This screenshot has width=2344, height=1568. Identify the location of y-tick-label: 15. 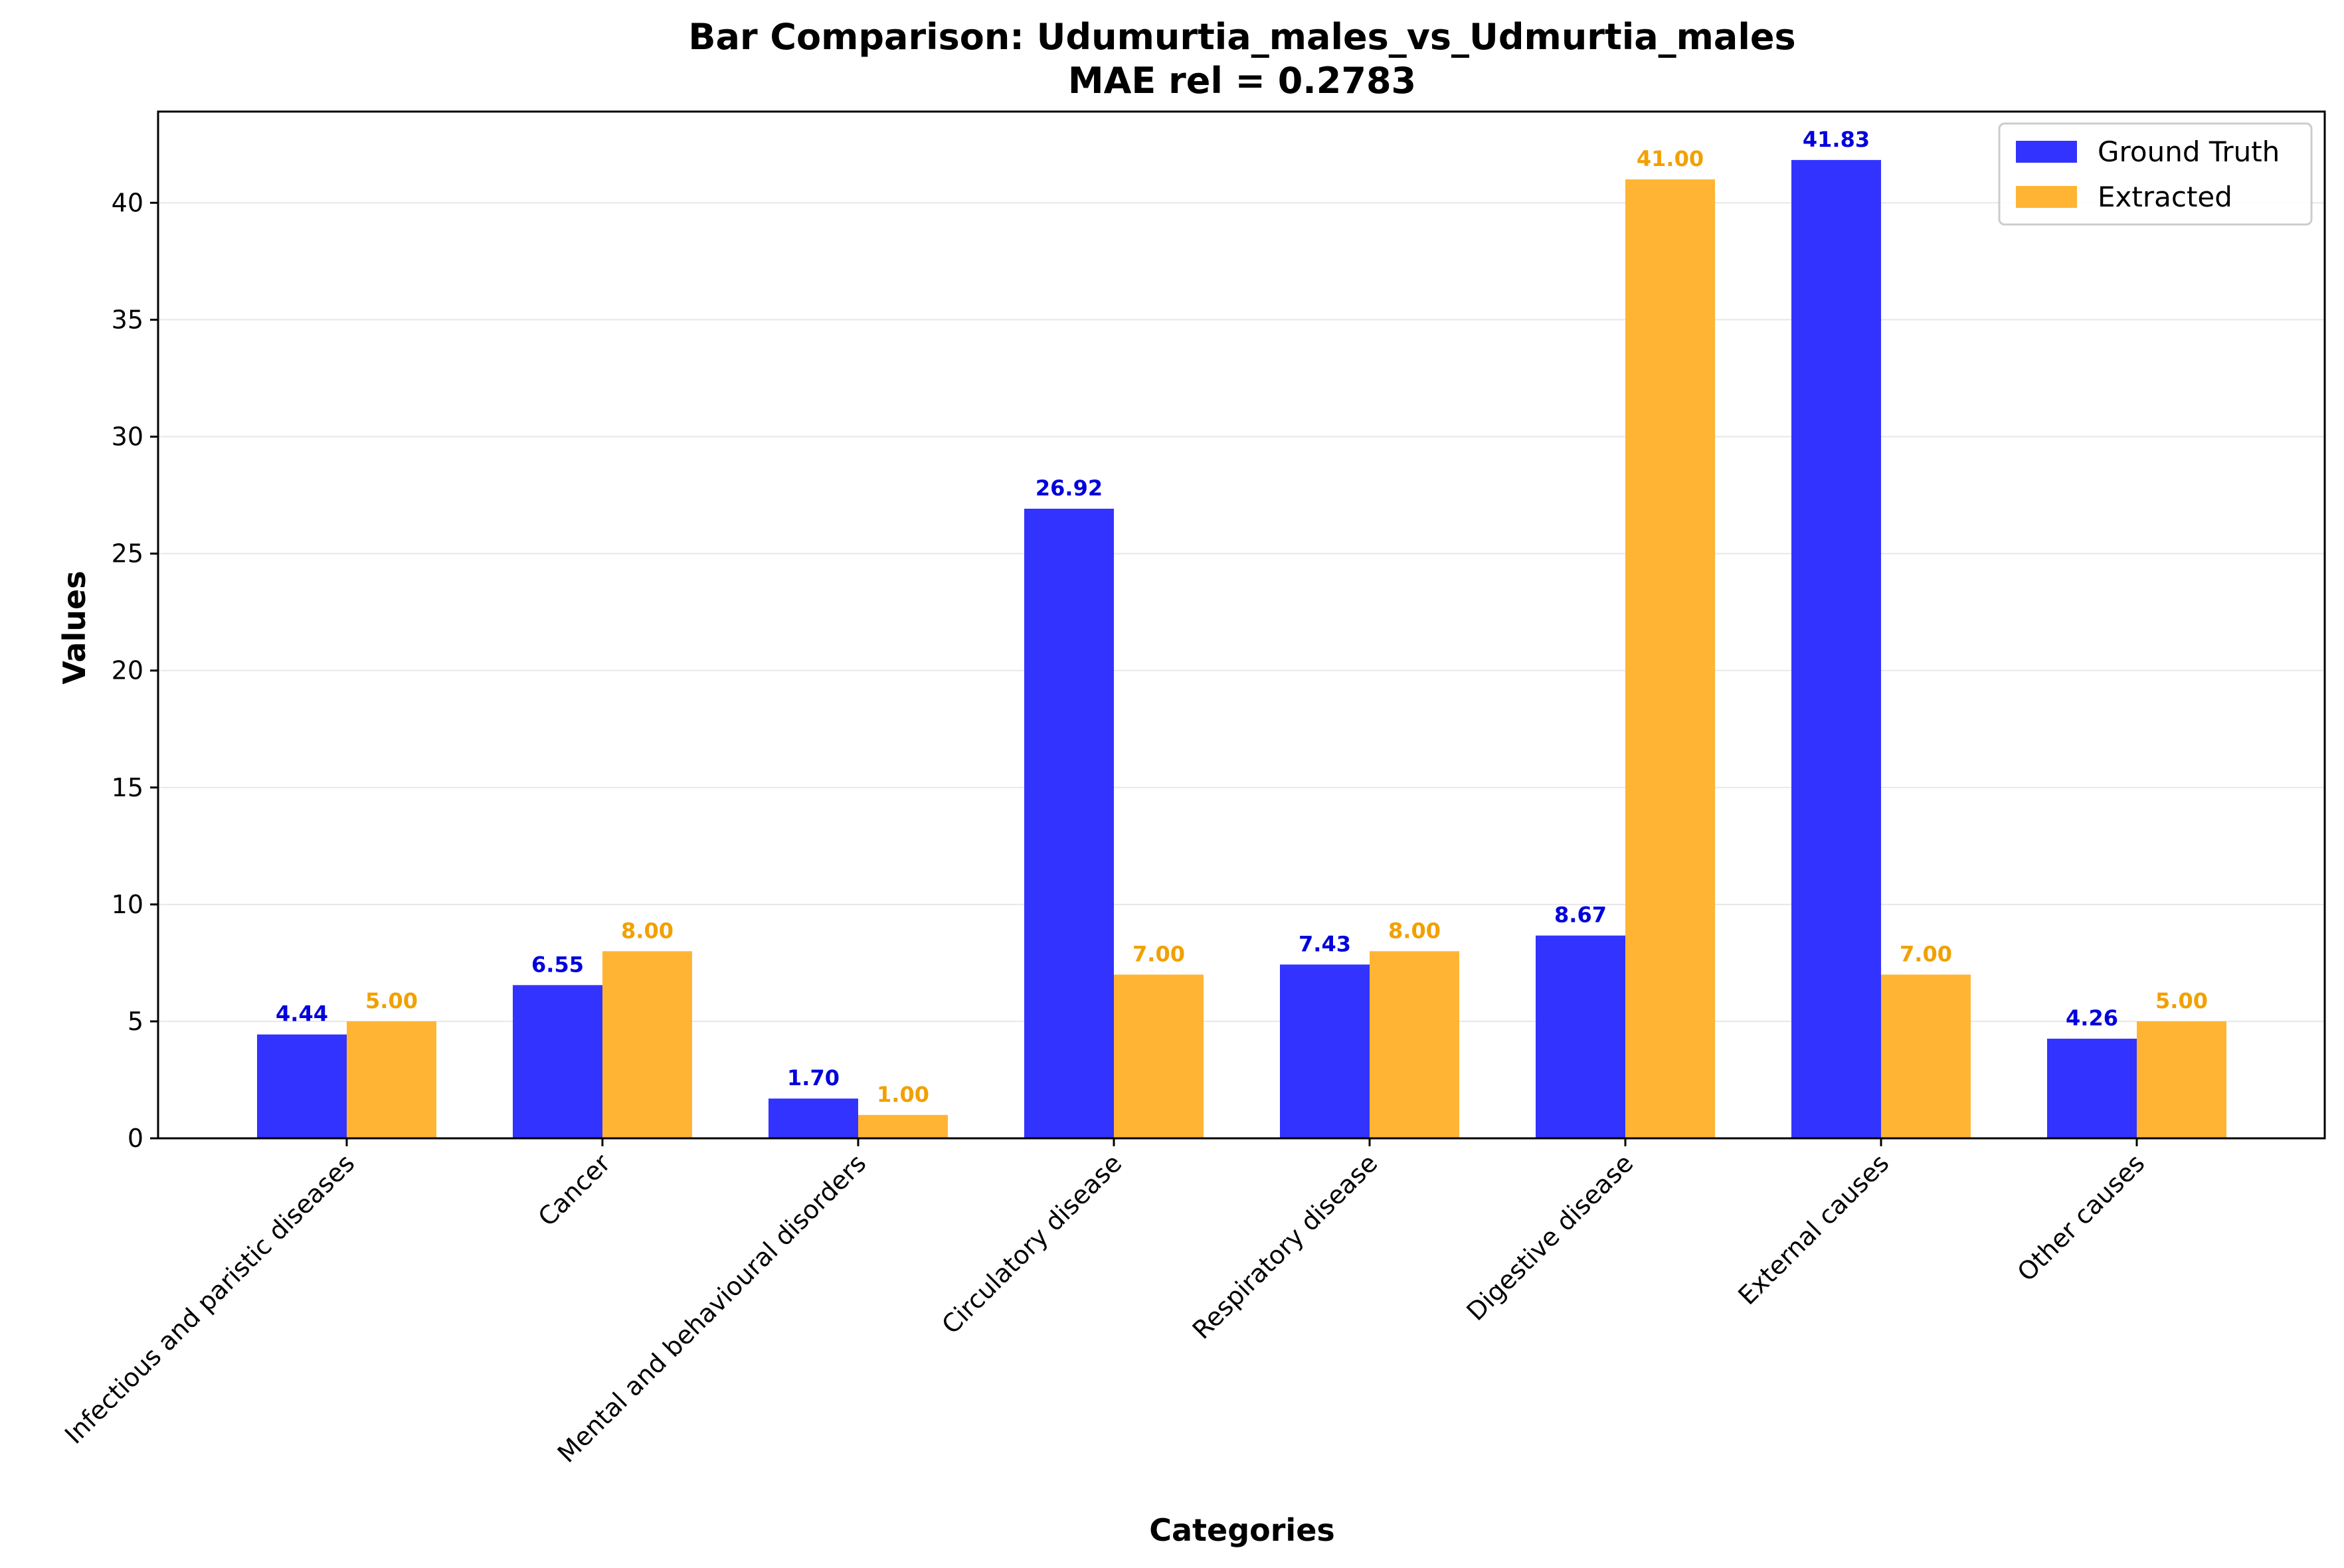
(127, 787).